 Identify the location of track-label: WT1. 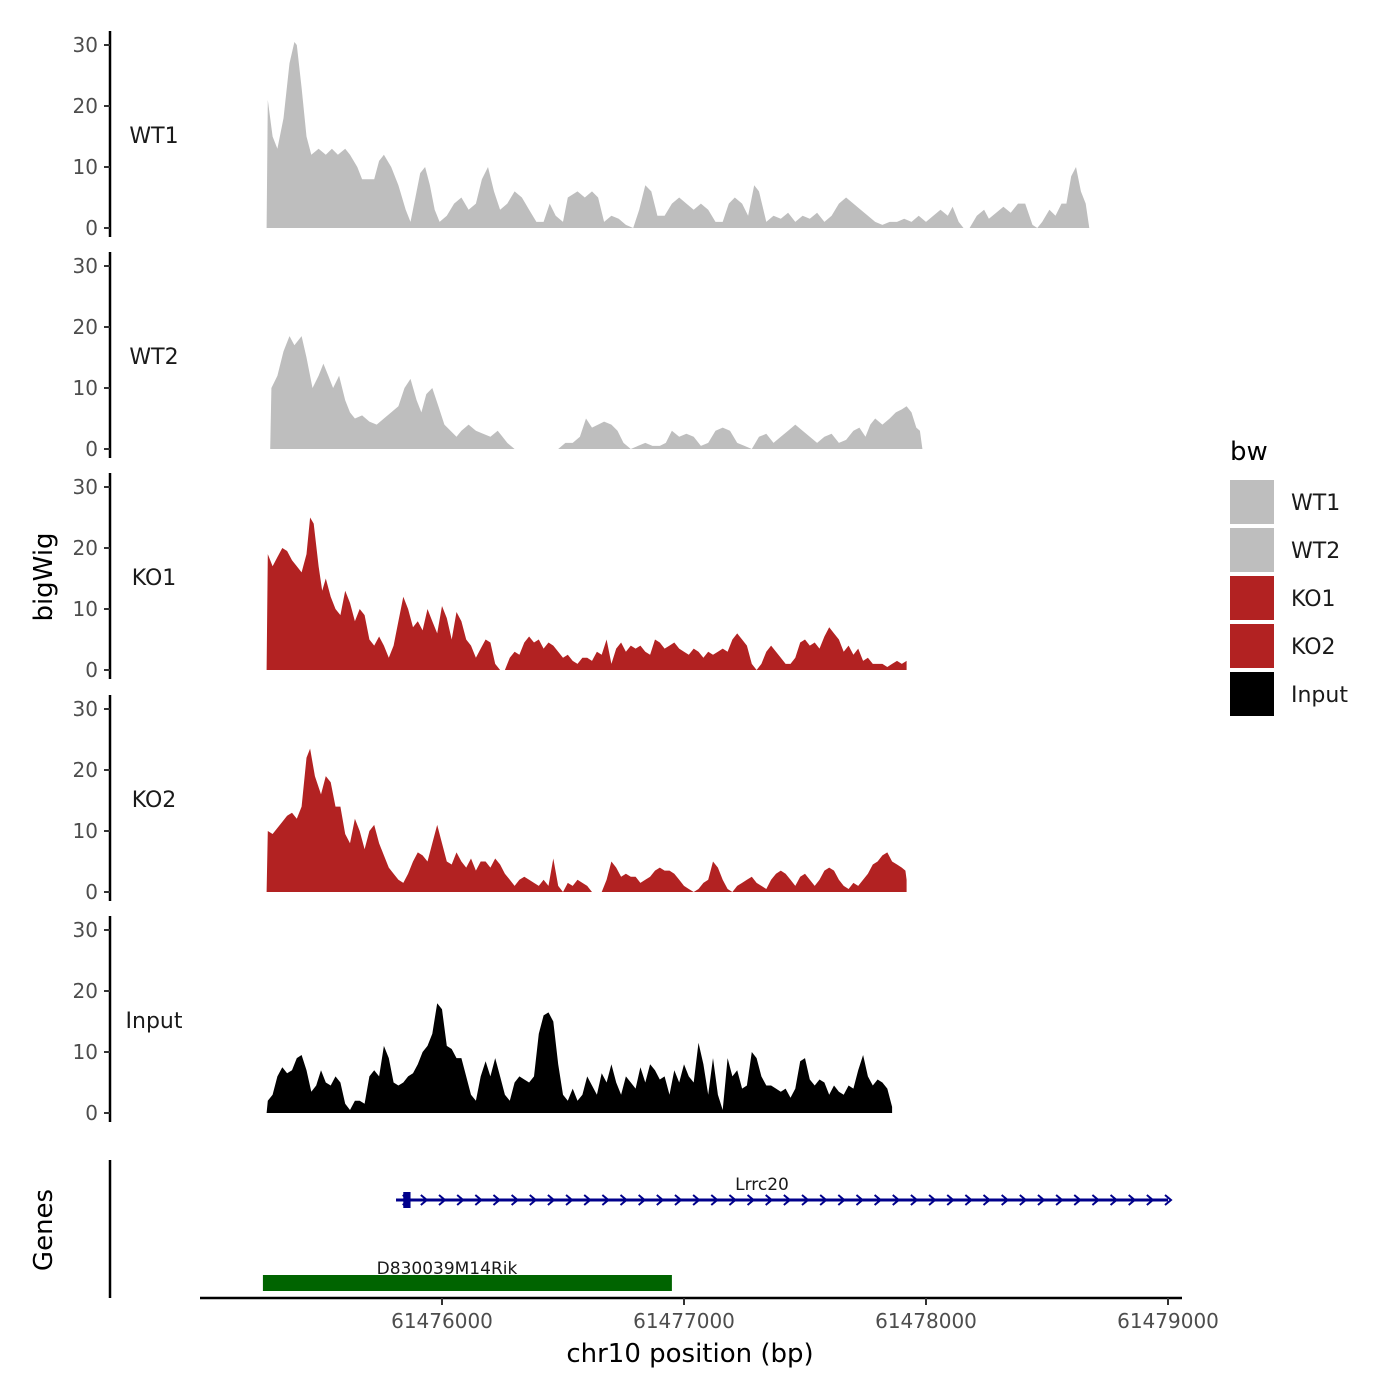
(153, 136).